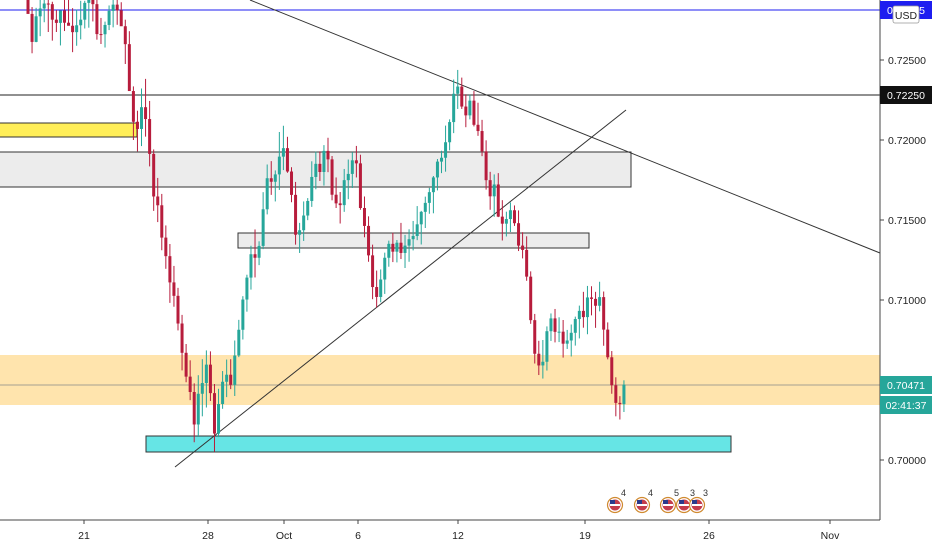  Describe the element at coordinates (906, 275) in the screenshot. I see `price-axis` at that location.